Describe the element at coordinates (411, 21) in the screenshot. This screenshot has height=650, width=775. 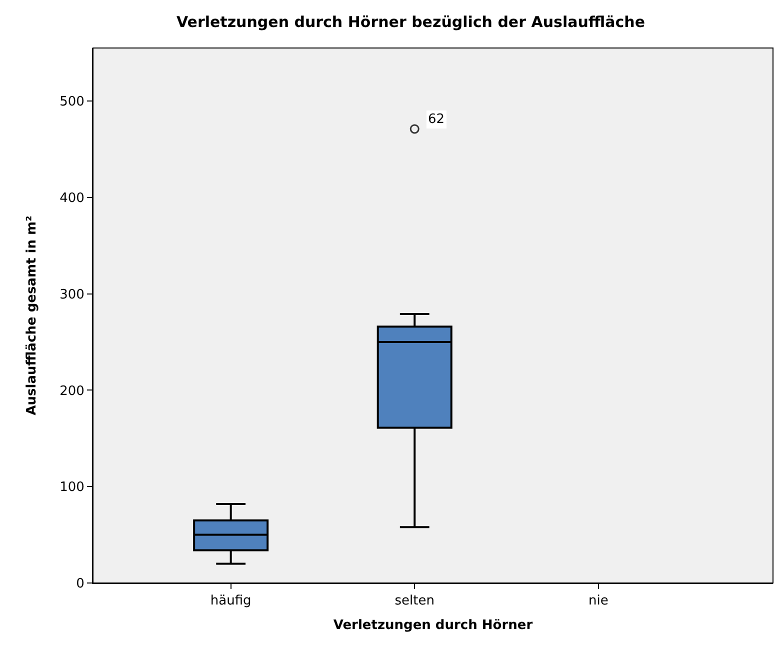
I see `chart-title: Verletzungen durch Hörner bezüglich der Auslauffläche` at that location.